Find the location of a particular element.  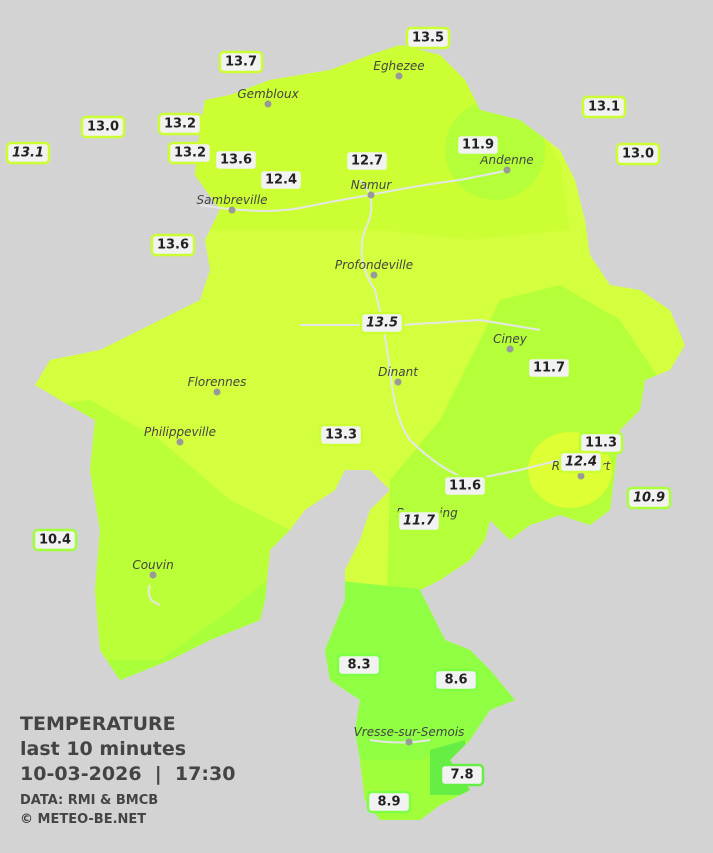

town-name: Eghezee is located at coordinates (398, 66).